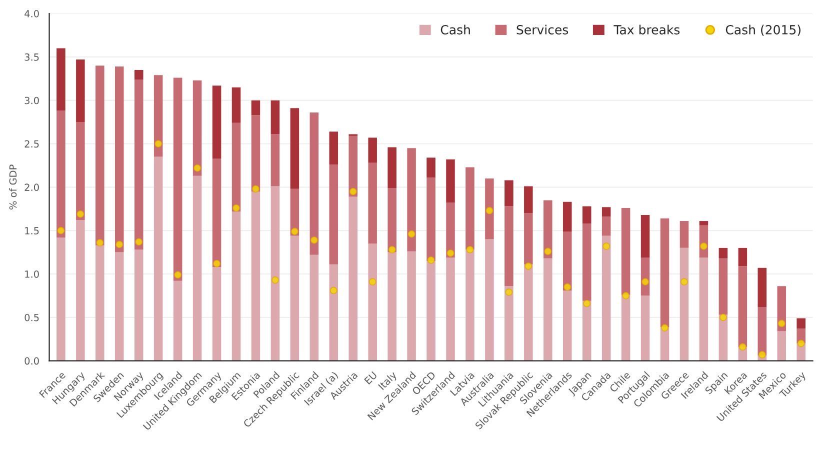 The image size is (821, 451). Describe the element at coordinates (542, 29) in the screenshot. I see `legend-label: Services` at that location.